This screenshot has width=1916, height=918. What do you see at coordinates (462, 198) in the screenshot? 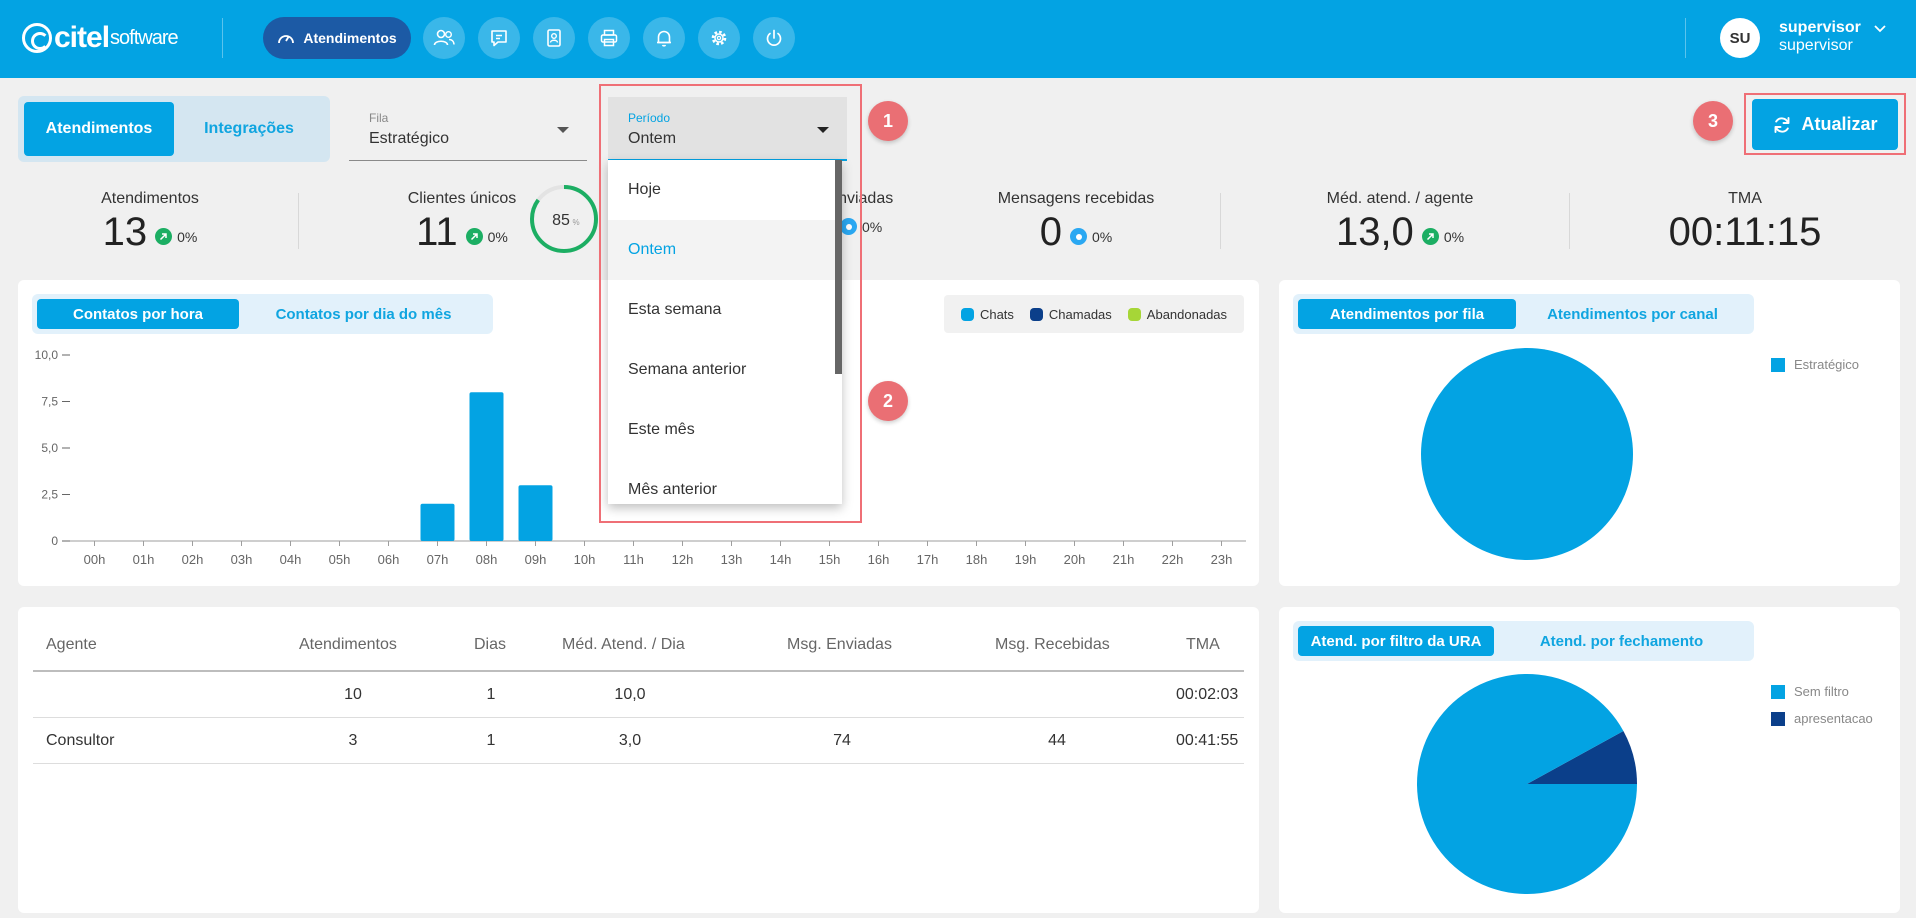
I see `kpi-label: Clientes únicos` at bounding box center [462, 198].